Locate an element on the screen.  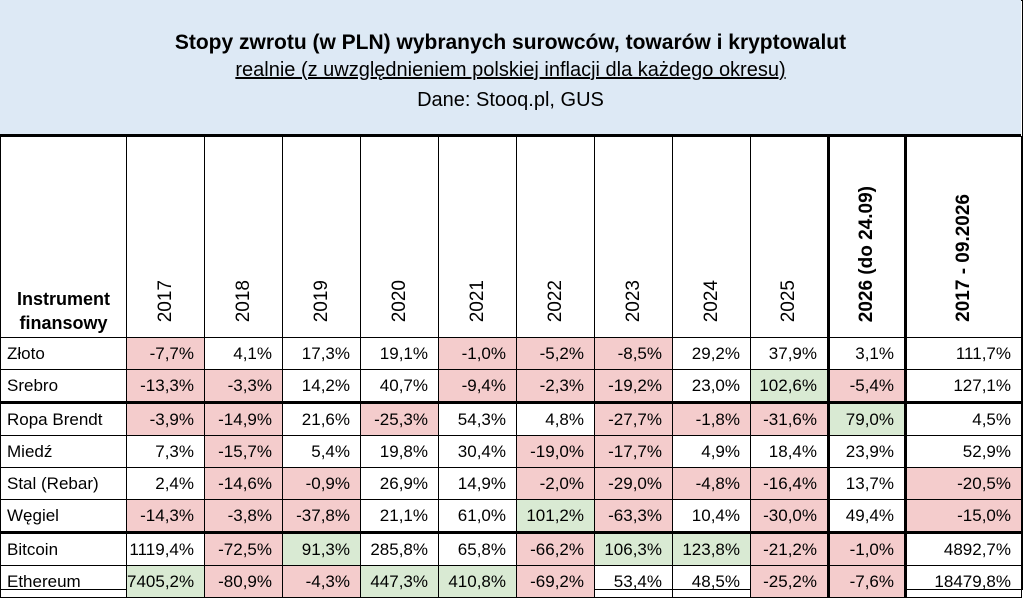
column-header: 2020 is located at coordinates (399, 237).